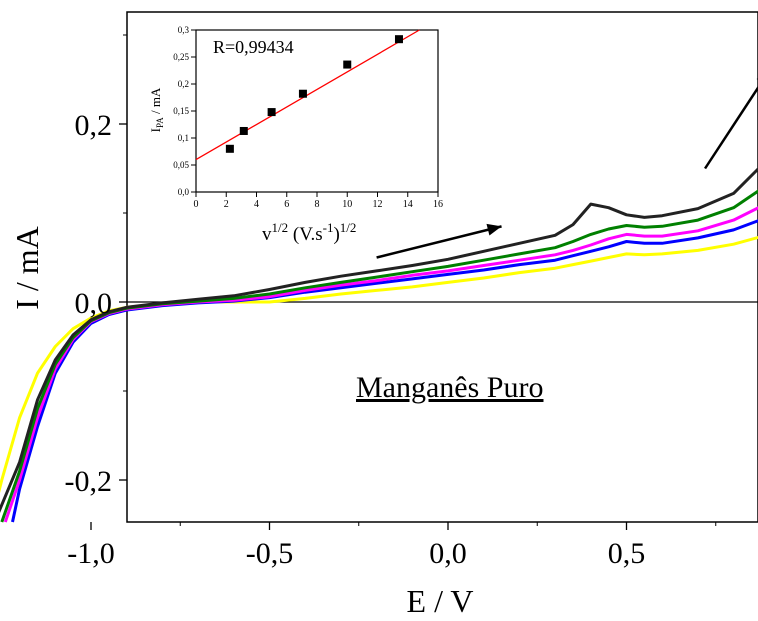 The width and height of the screenshot is (758, 621). What do you see at coordinates (438, 204) in the screenshot?
I see `inset-x-tick-label: 16` at bounding box center [438, 204].